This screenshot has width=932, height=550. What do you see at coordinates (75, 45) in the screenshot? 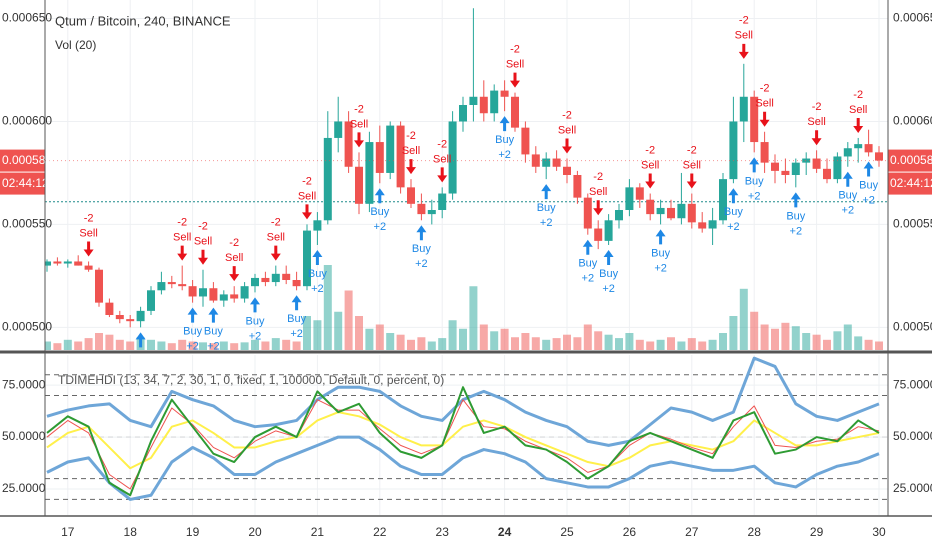
I see `volume-label: Vol (20)` at bounding box center [75, 45].